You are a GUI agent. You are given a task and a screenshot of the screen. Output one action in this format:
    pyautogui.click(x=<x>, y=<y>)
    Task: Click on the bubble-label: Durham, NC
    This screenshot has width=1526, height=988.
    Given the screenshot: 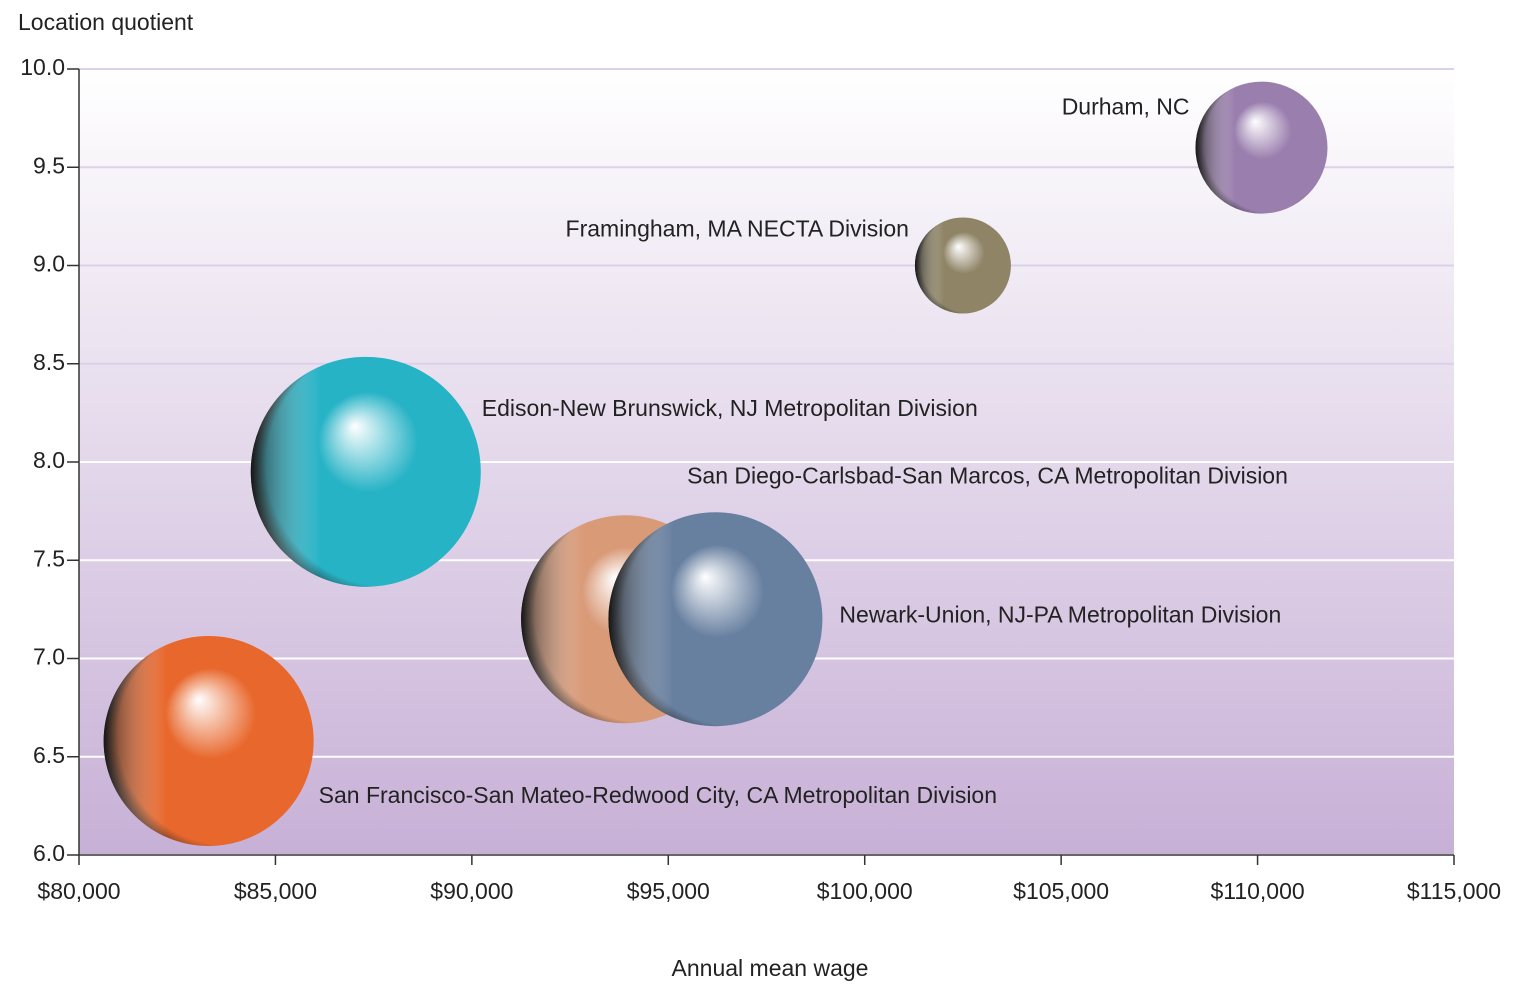 What is the action you would take?
    pyautogui.click(x=1126, y=107)
    